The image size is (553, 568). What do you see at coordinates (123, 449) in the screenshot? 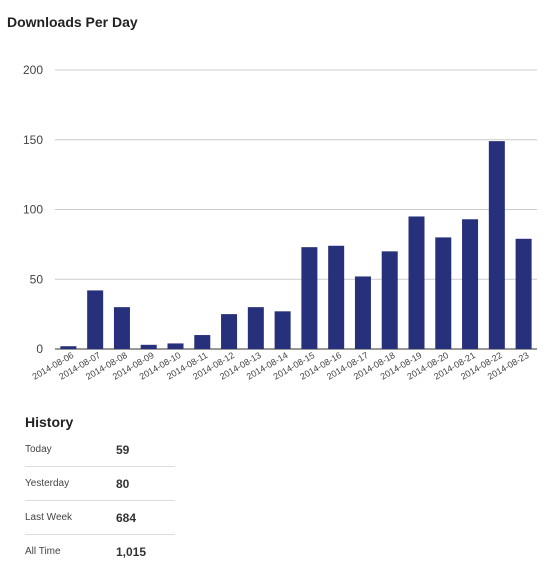
I see `history-value: 59` at bounding box center [123, 449].